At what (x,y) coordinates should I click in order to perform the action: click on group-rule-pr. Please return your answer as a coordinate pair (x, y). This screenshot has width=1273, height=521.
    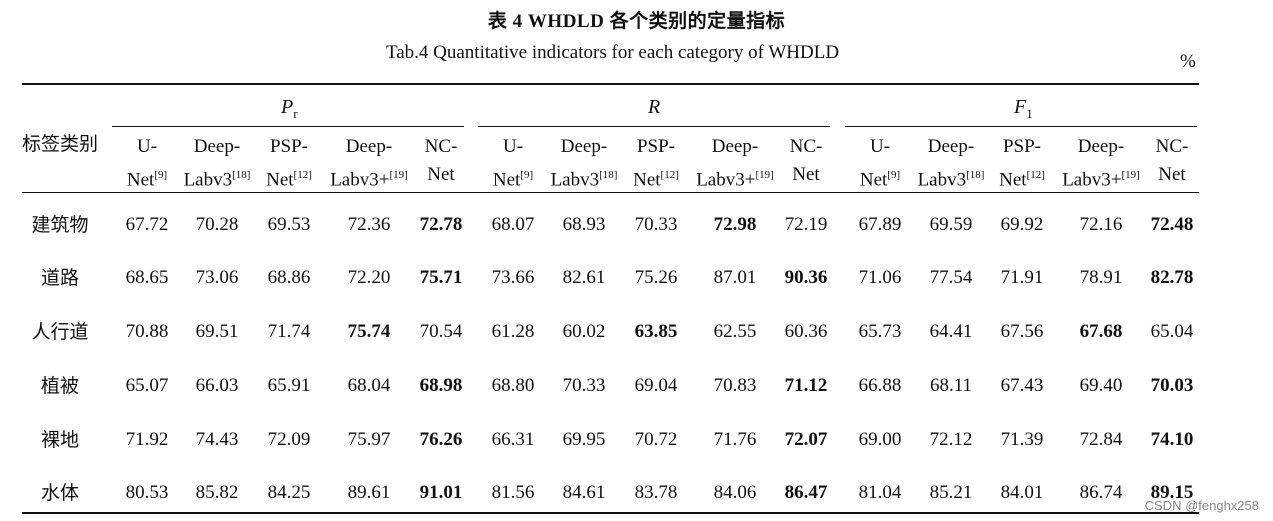
    Looking at the image, I should click on (288, 126).